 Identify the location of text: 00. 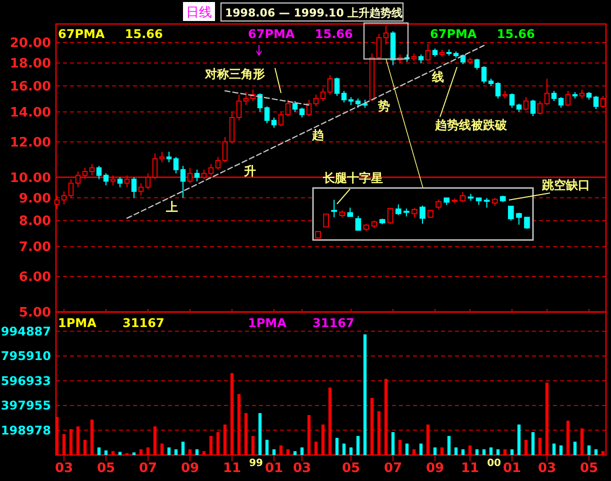
(494, 463).